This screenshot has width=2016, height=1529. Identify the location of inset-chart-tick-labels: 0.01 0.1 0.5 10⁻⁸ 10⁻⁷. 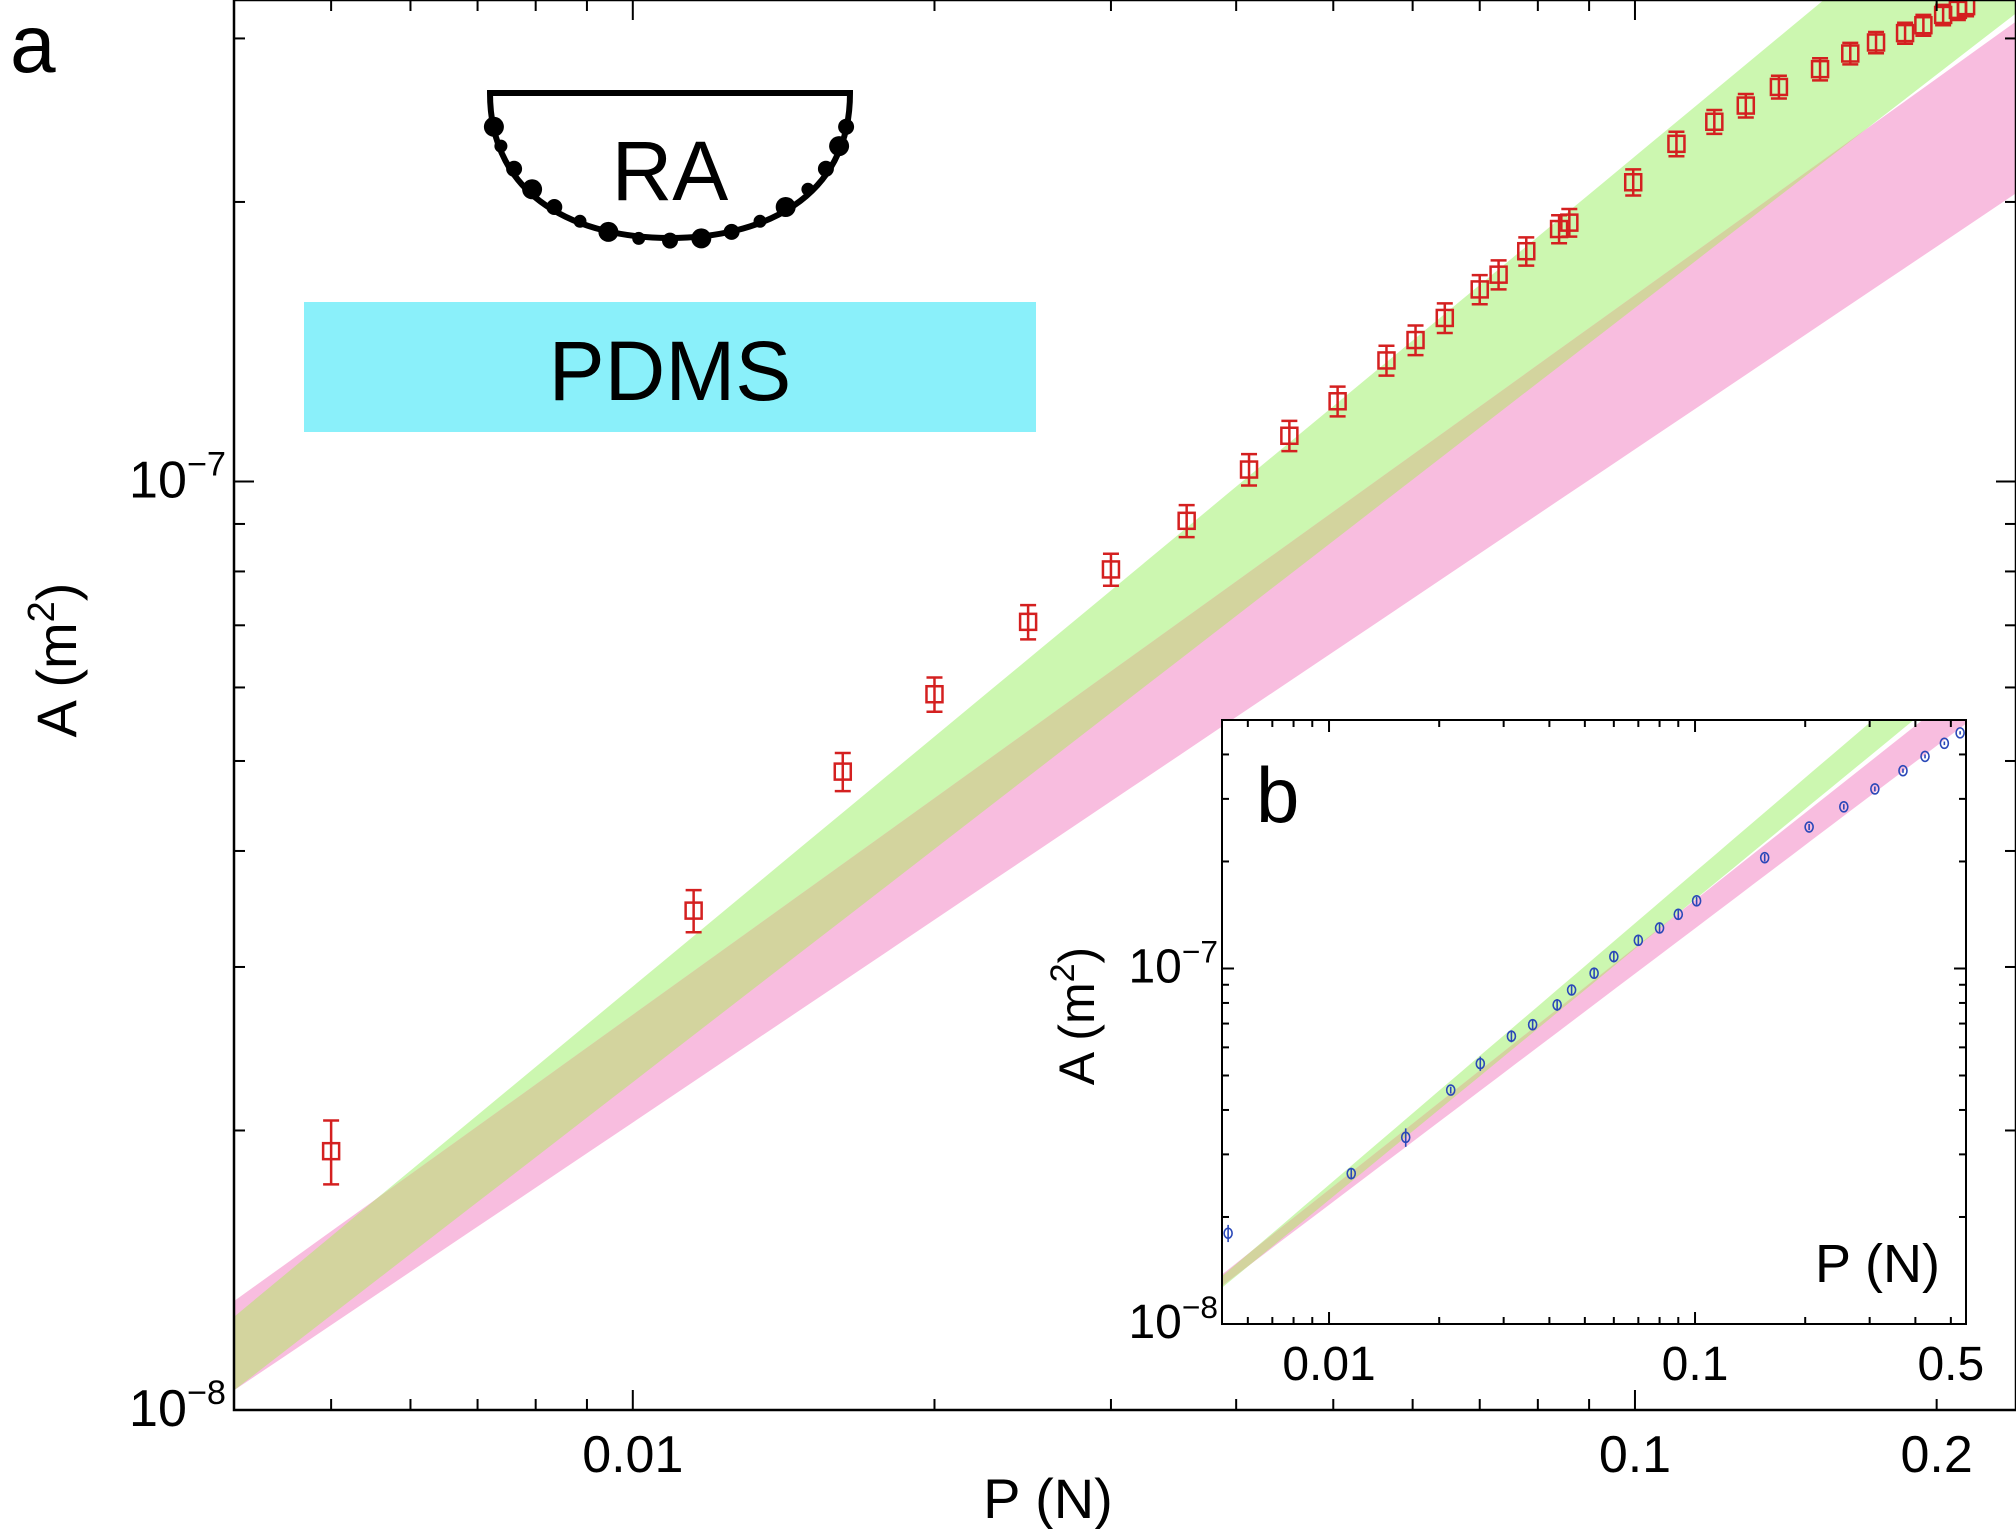
(1556, 1162).